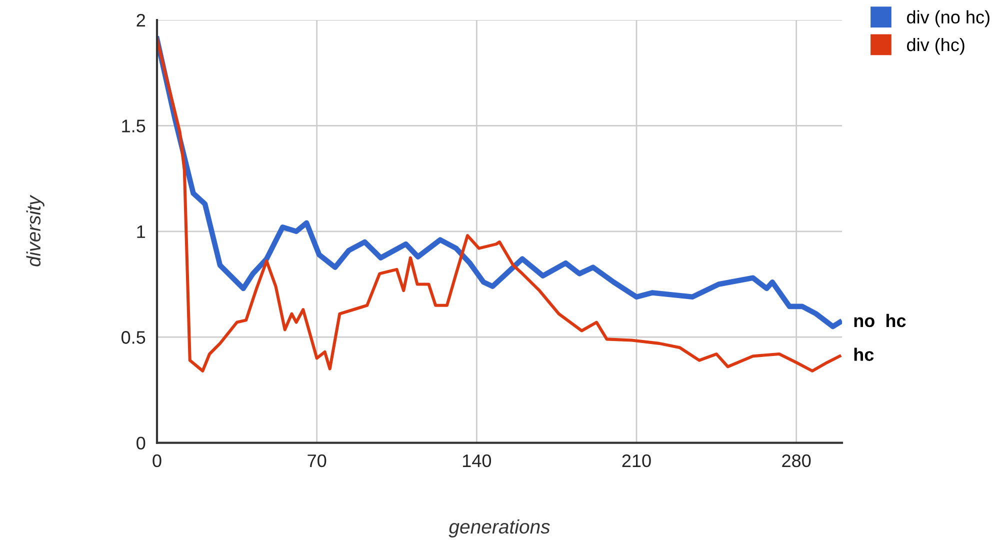 The height and width of the screenshot is (540, 1000). Describe the element at coordinates (864, 354) in the screenshot. I see `annotation: hc` at that location.